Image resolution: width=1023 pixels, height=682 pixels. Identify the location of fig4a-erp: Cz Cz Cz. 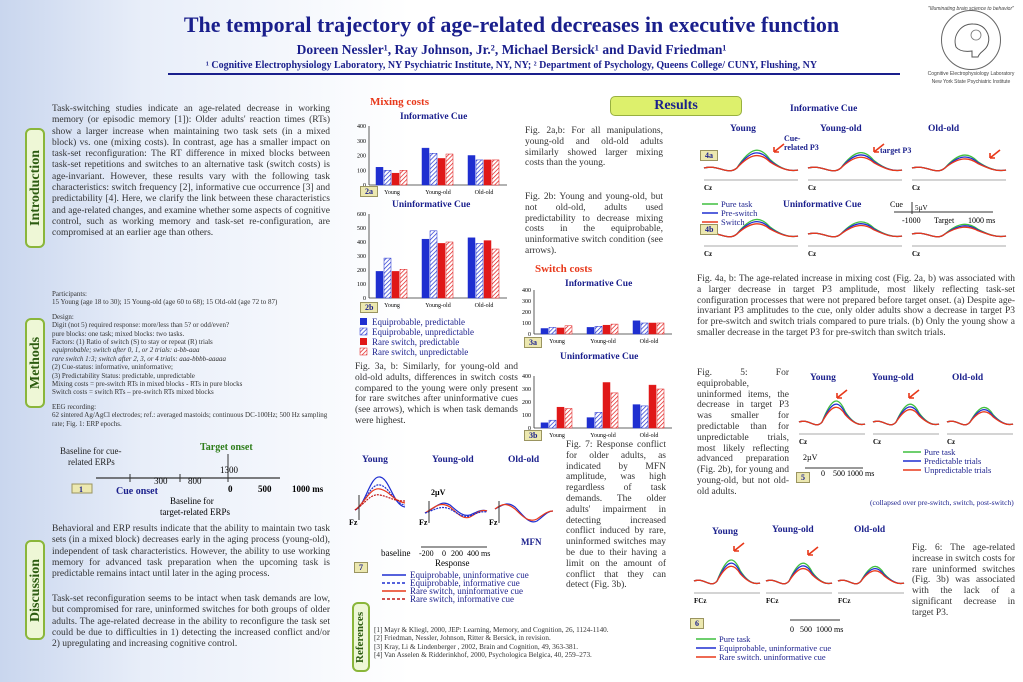
(855, 167).